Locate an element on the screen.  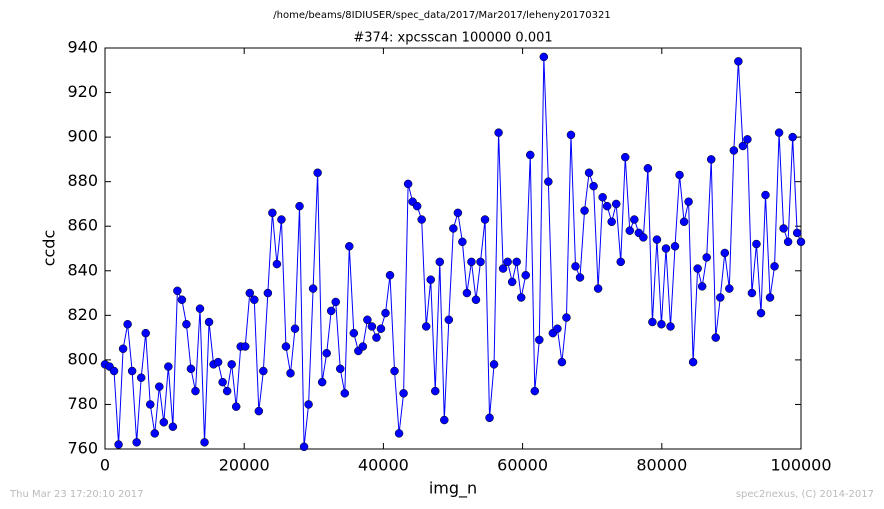
footer-left: Thu Mar 23 17:20:10 2017 is located at coordinates (76, 494).